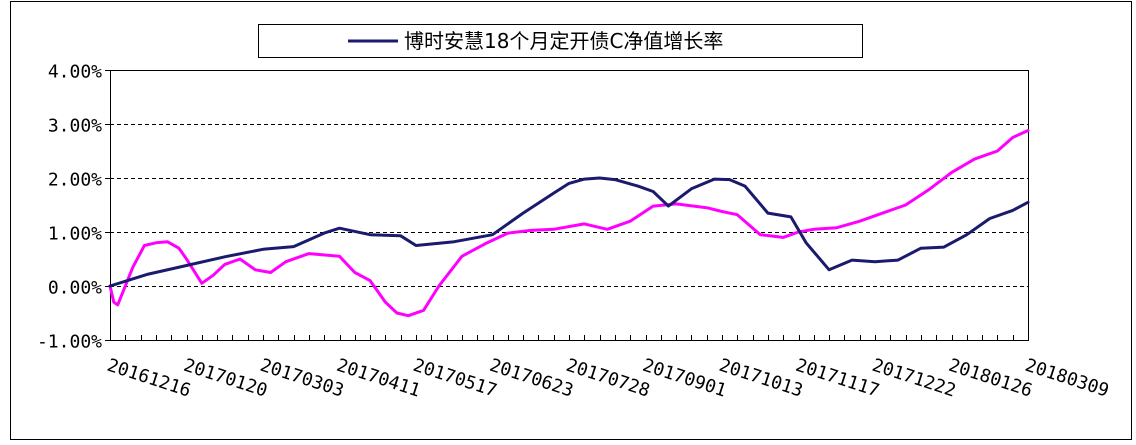  Describe the element at coordinates (75, 180) in the screenshot. I see `y-tick-label: 2.00%` at that location.